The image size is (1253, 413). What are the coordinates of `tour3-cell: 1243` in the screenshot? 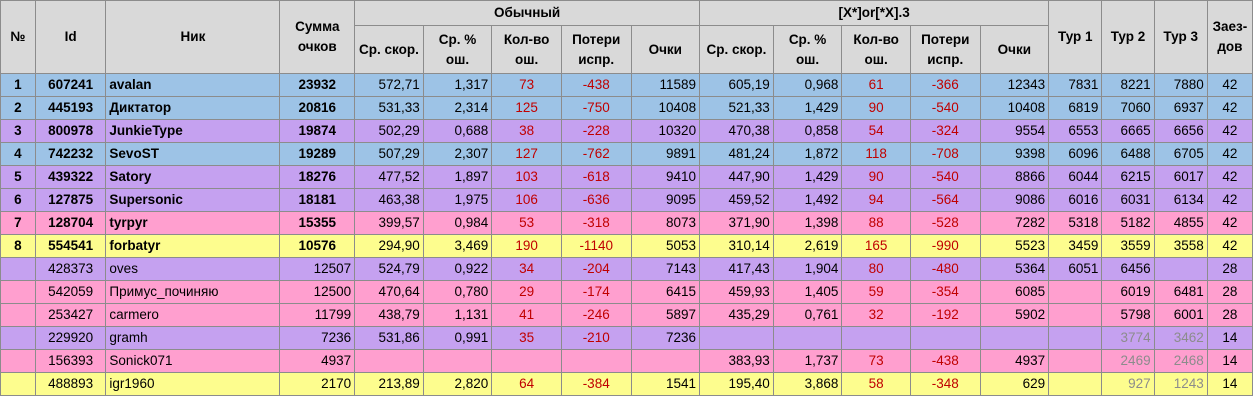 It's located at (1180, 384).